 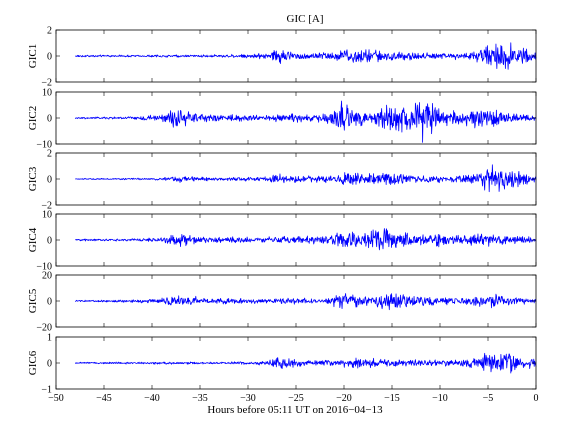 I want to click on x-tick-label: −35, so click(x=200, y=398).